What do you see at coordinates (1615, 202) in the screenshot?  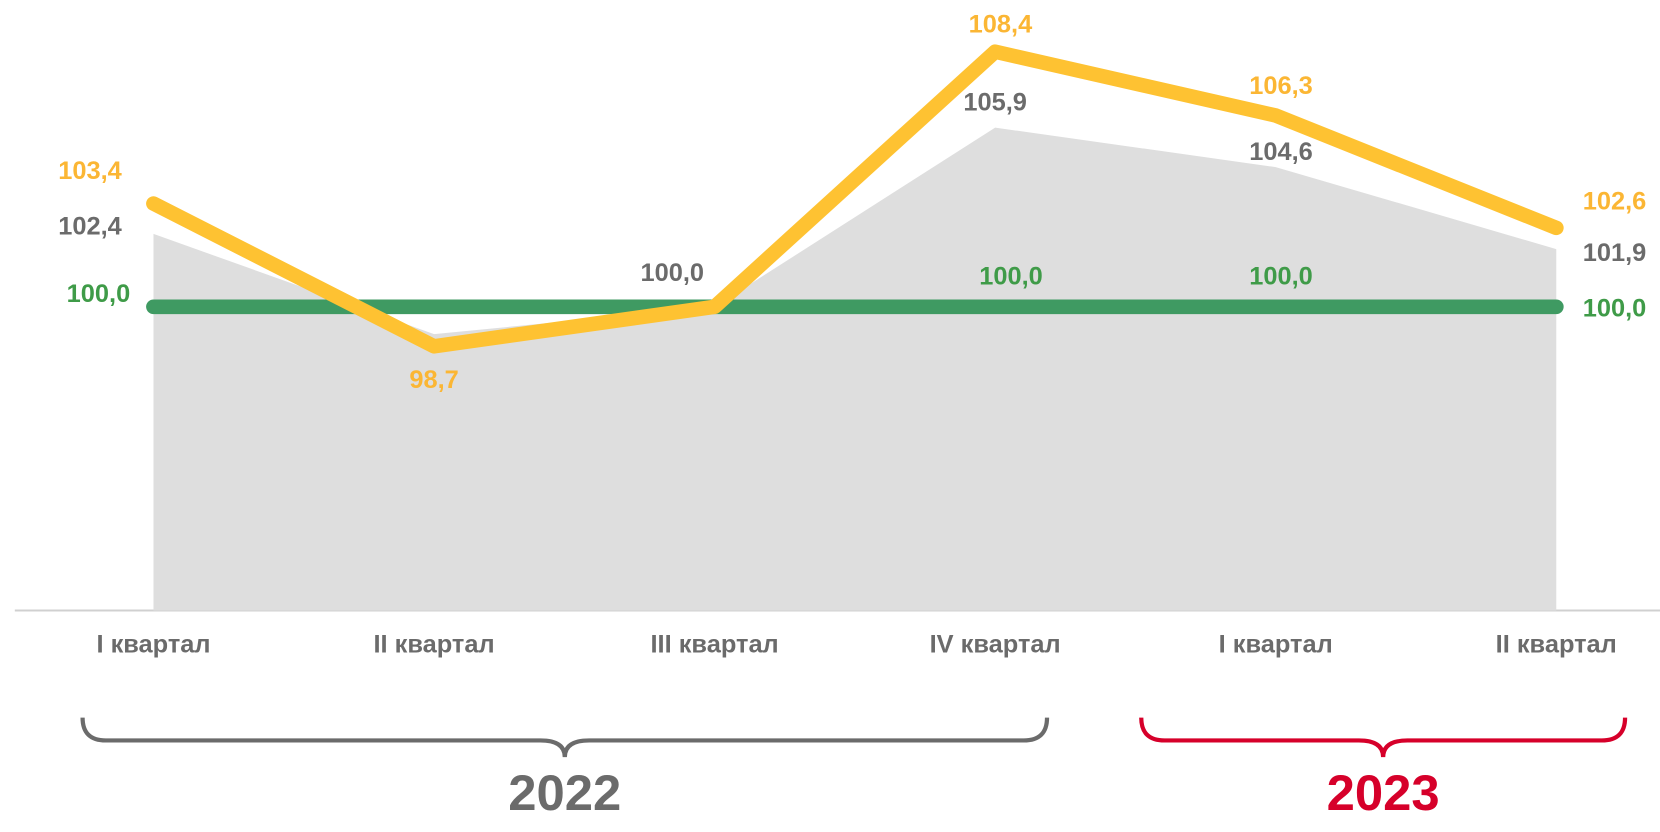 I see `data-label: 102,6` at bounding box center [1615, 202].